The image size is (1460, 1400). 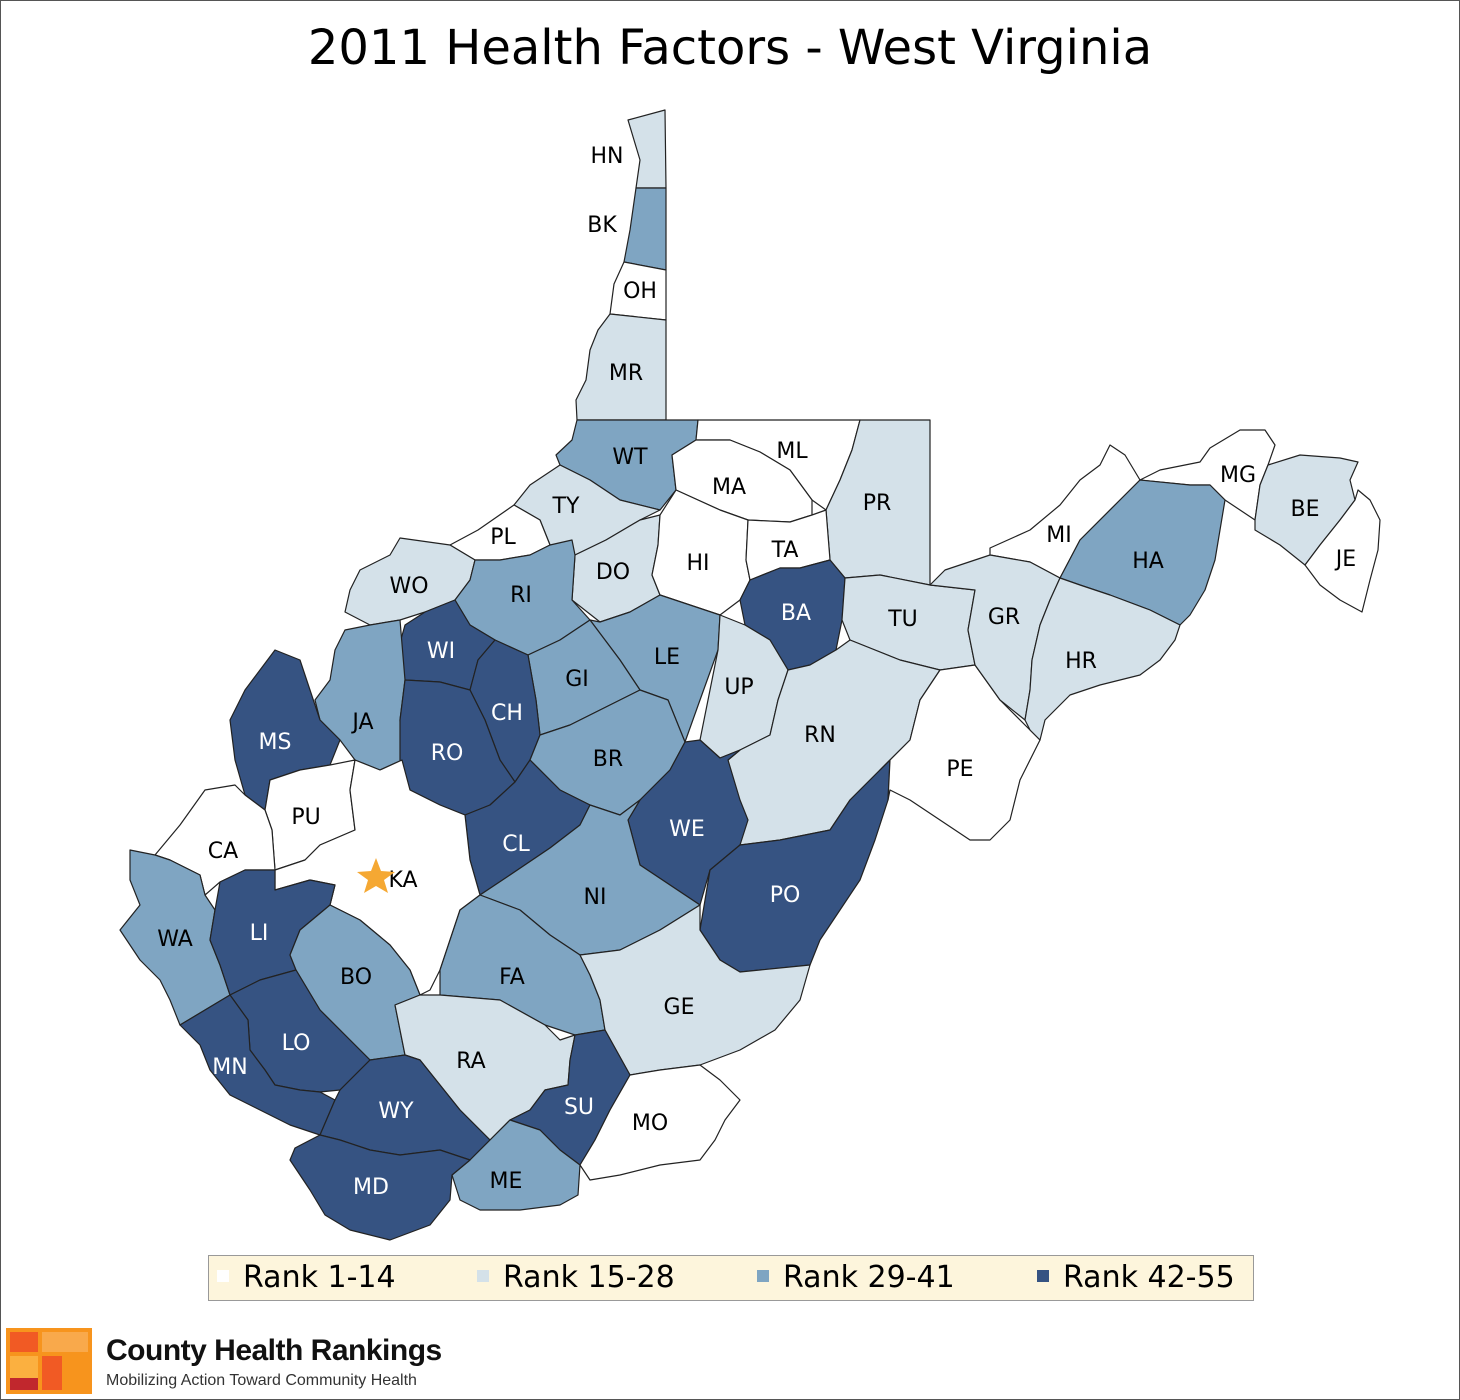 I want to click on county-label-BK: BK, so click(x=602, y=225).